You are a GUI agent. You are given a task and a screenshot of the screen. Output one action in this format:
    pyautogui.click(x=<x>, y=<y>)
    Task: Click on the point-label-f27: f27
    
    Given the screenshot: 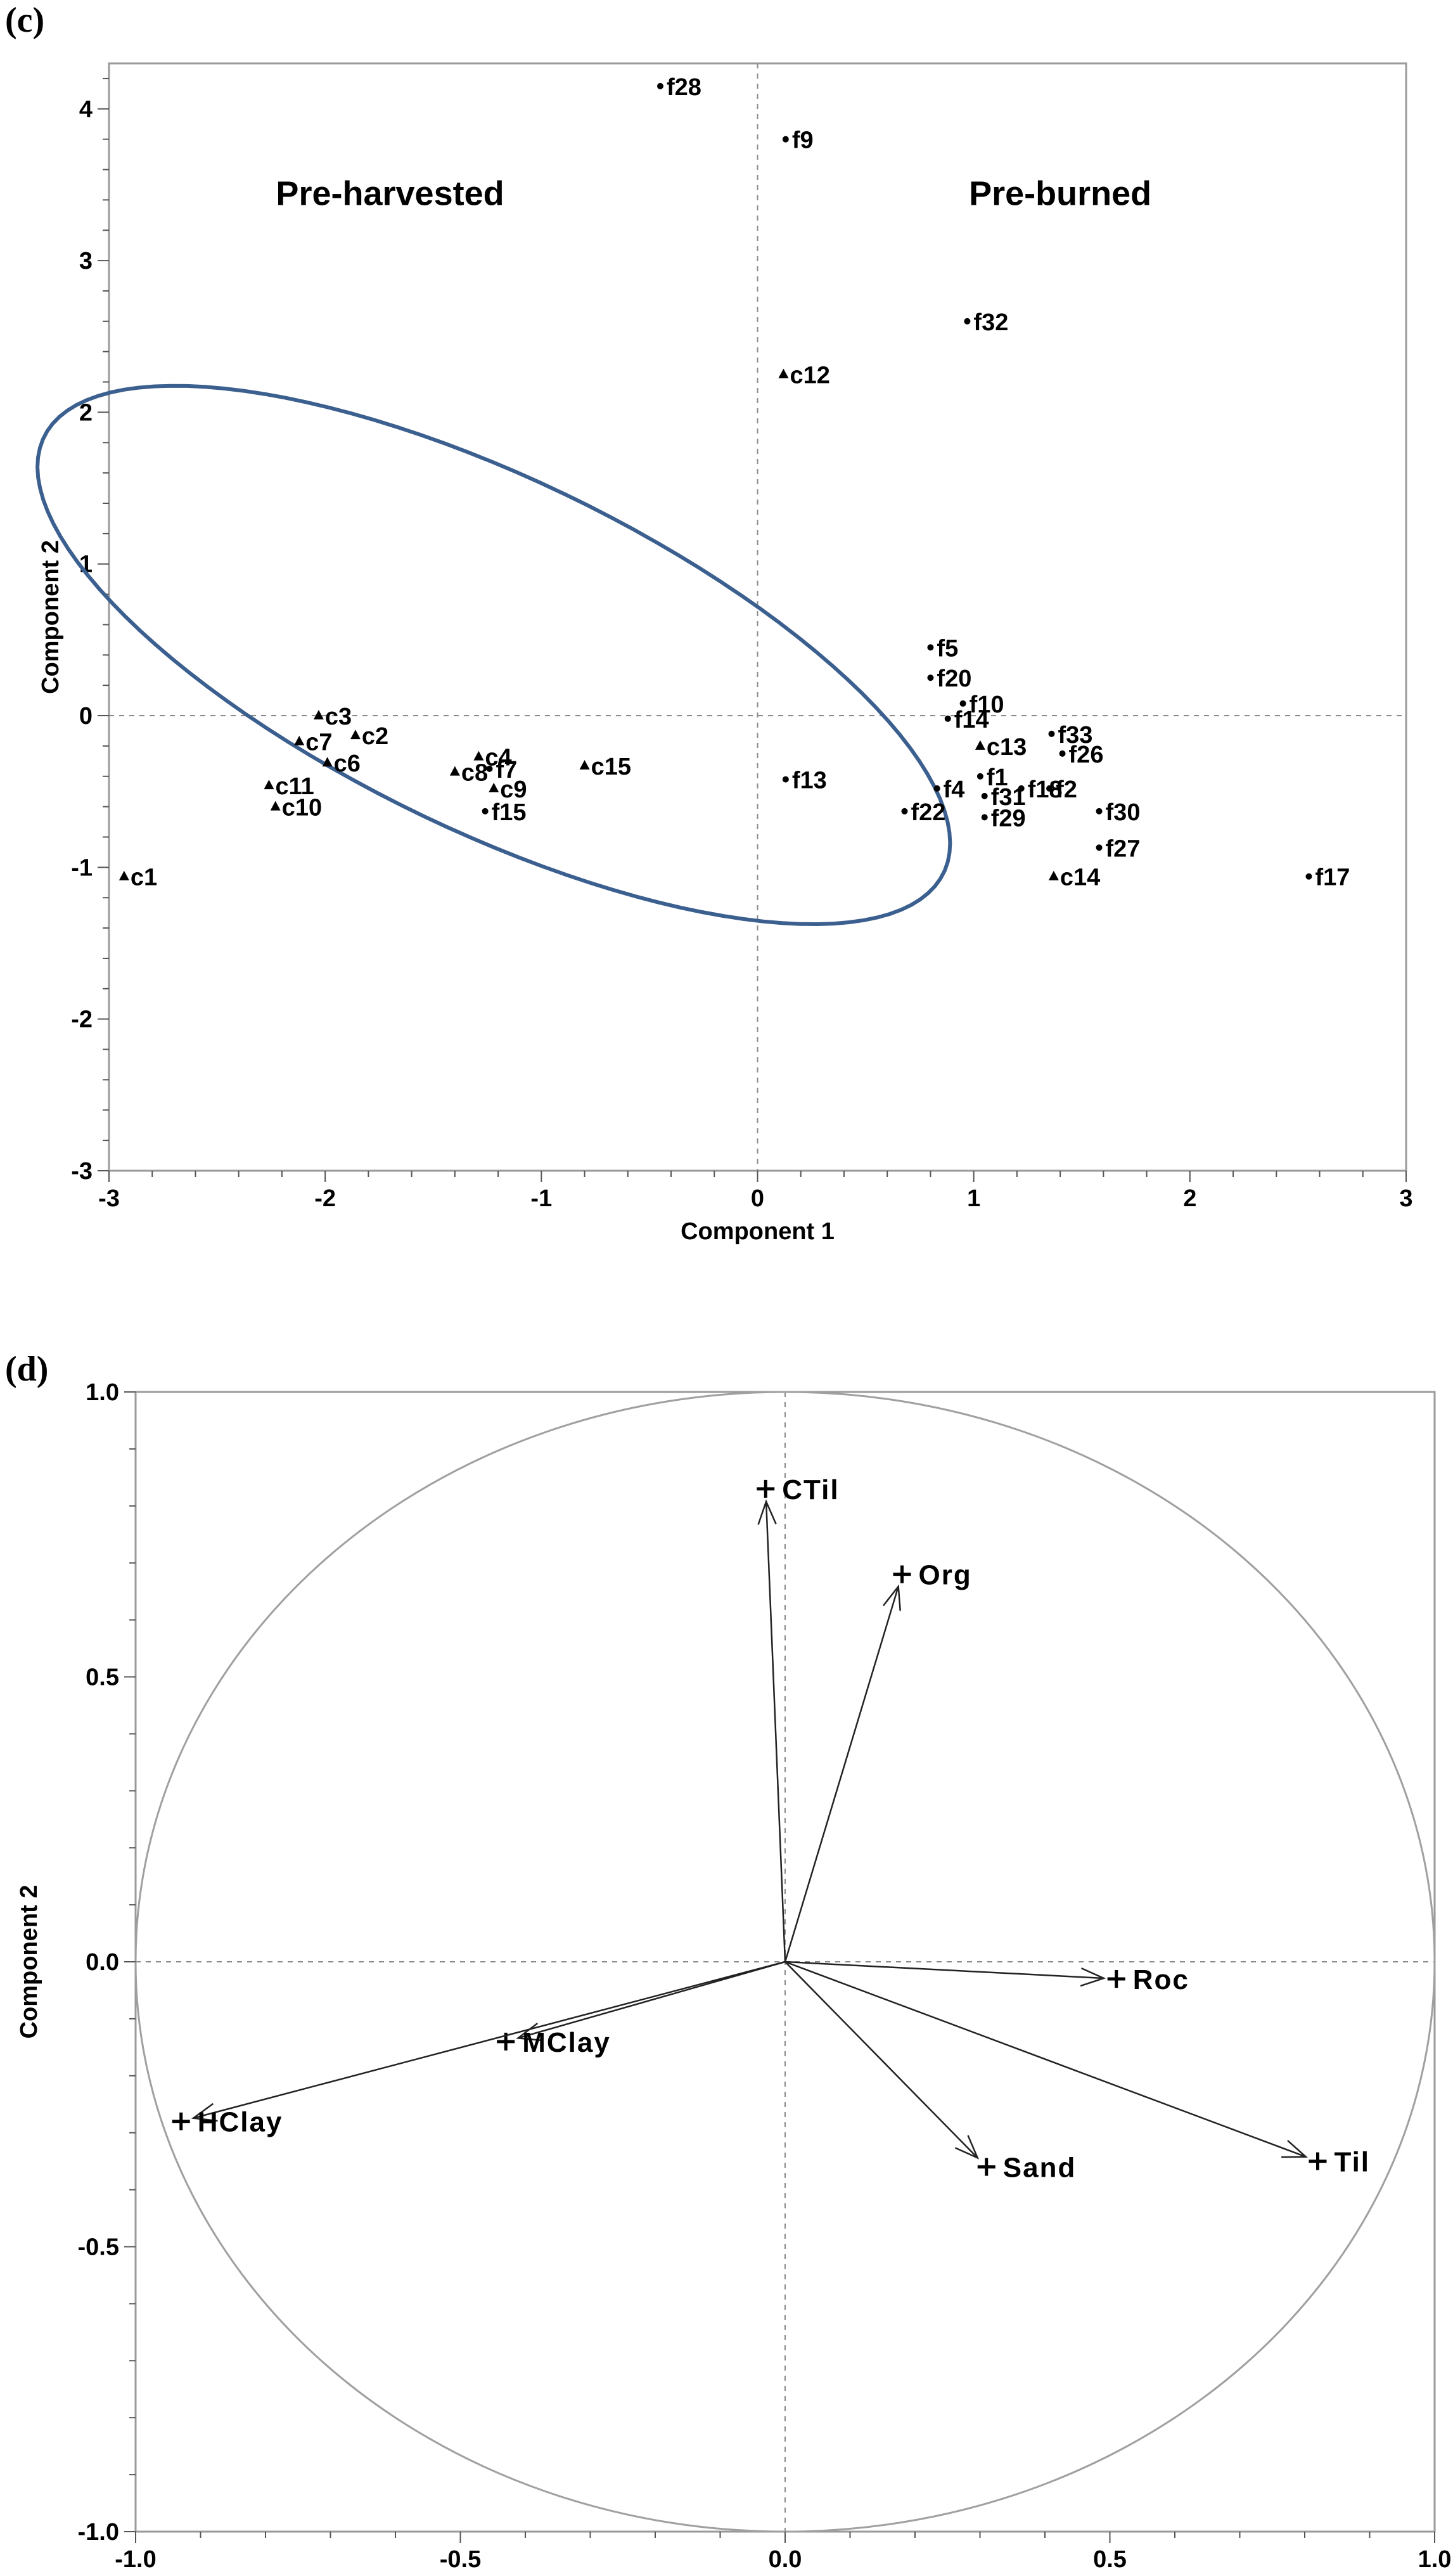 What is the action you would take?
    pyautogui.click(x=1123, y=849)
    